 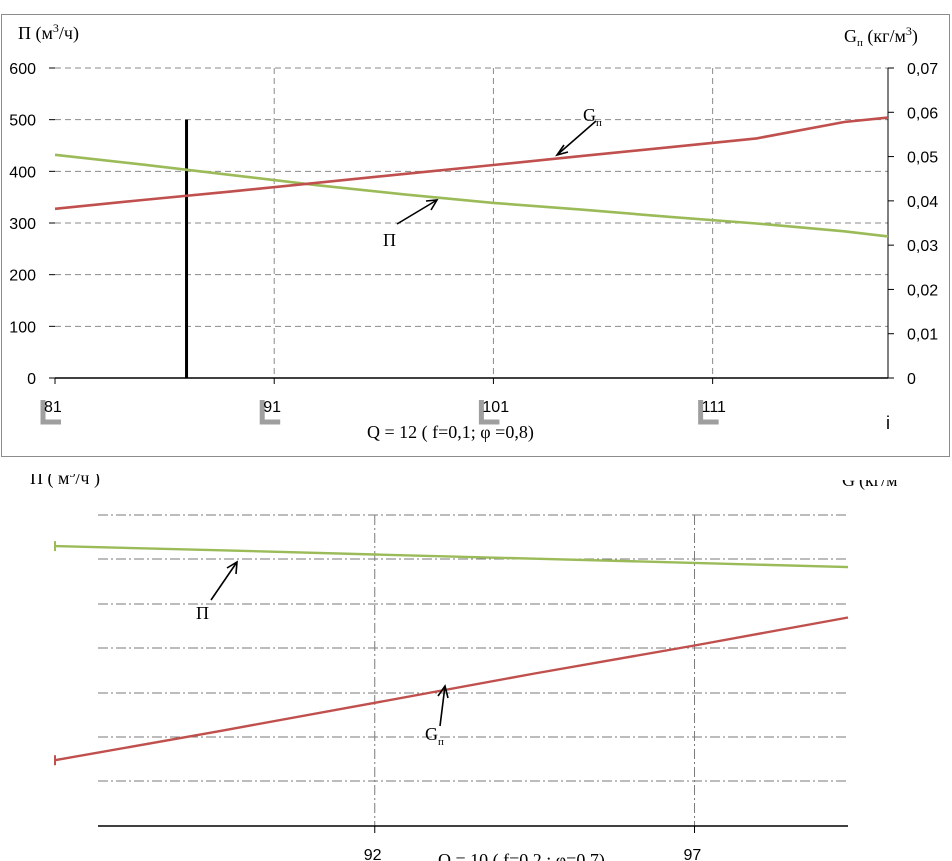 I want to click on chart1-y-left-tick-label: 400, so click(x=22, y=172).